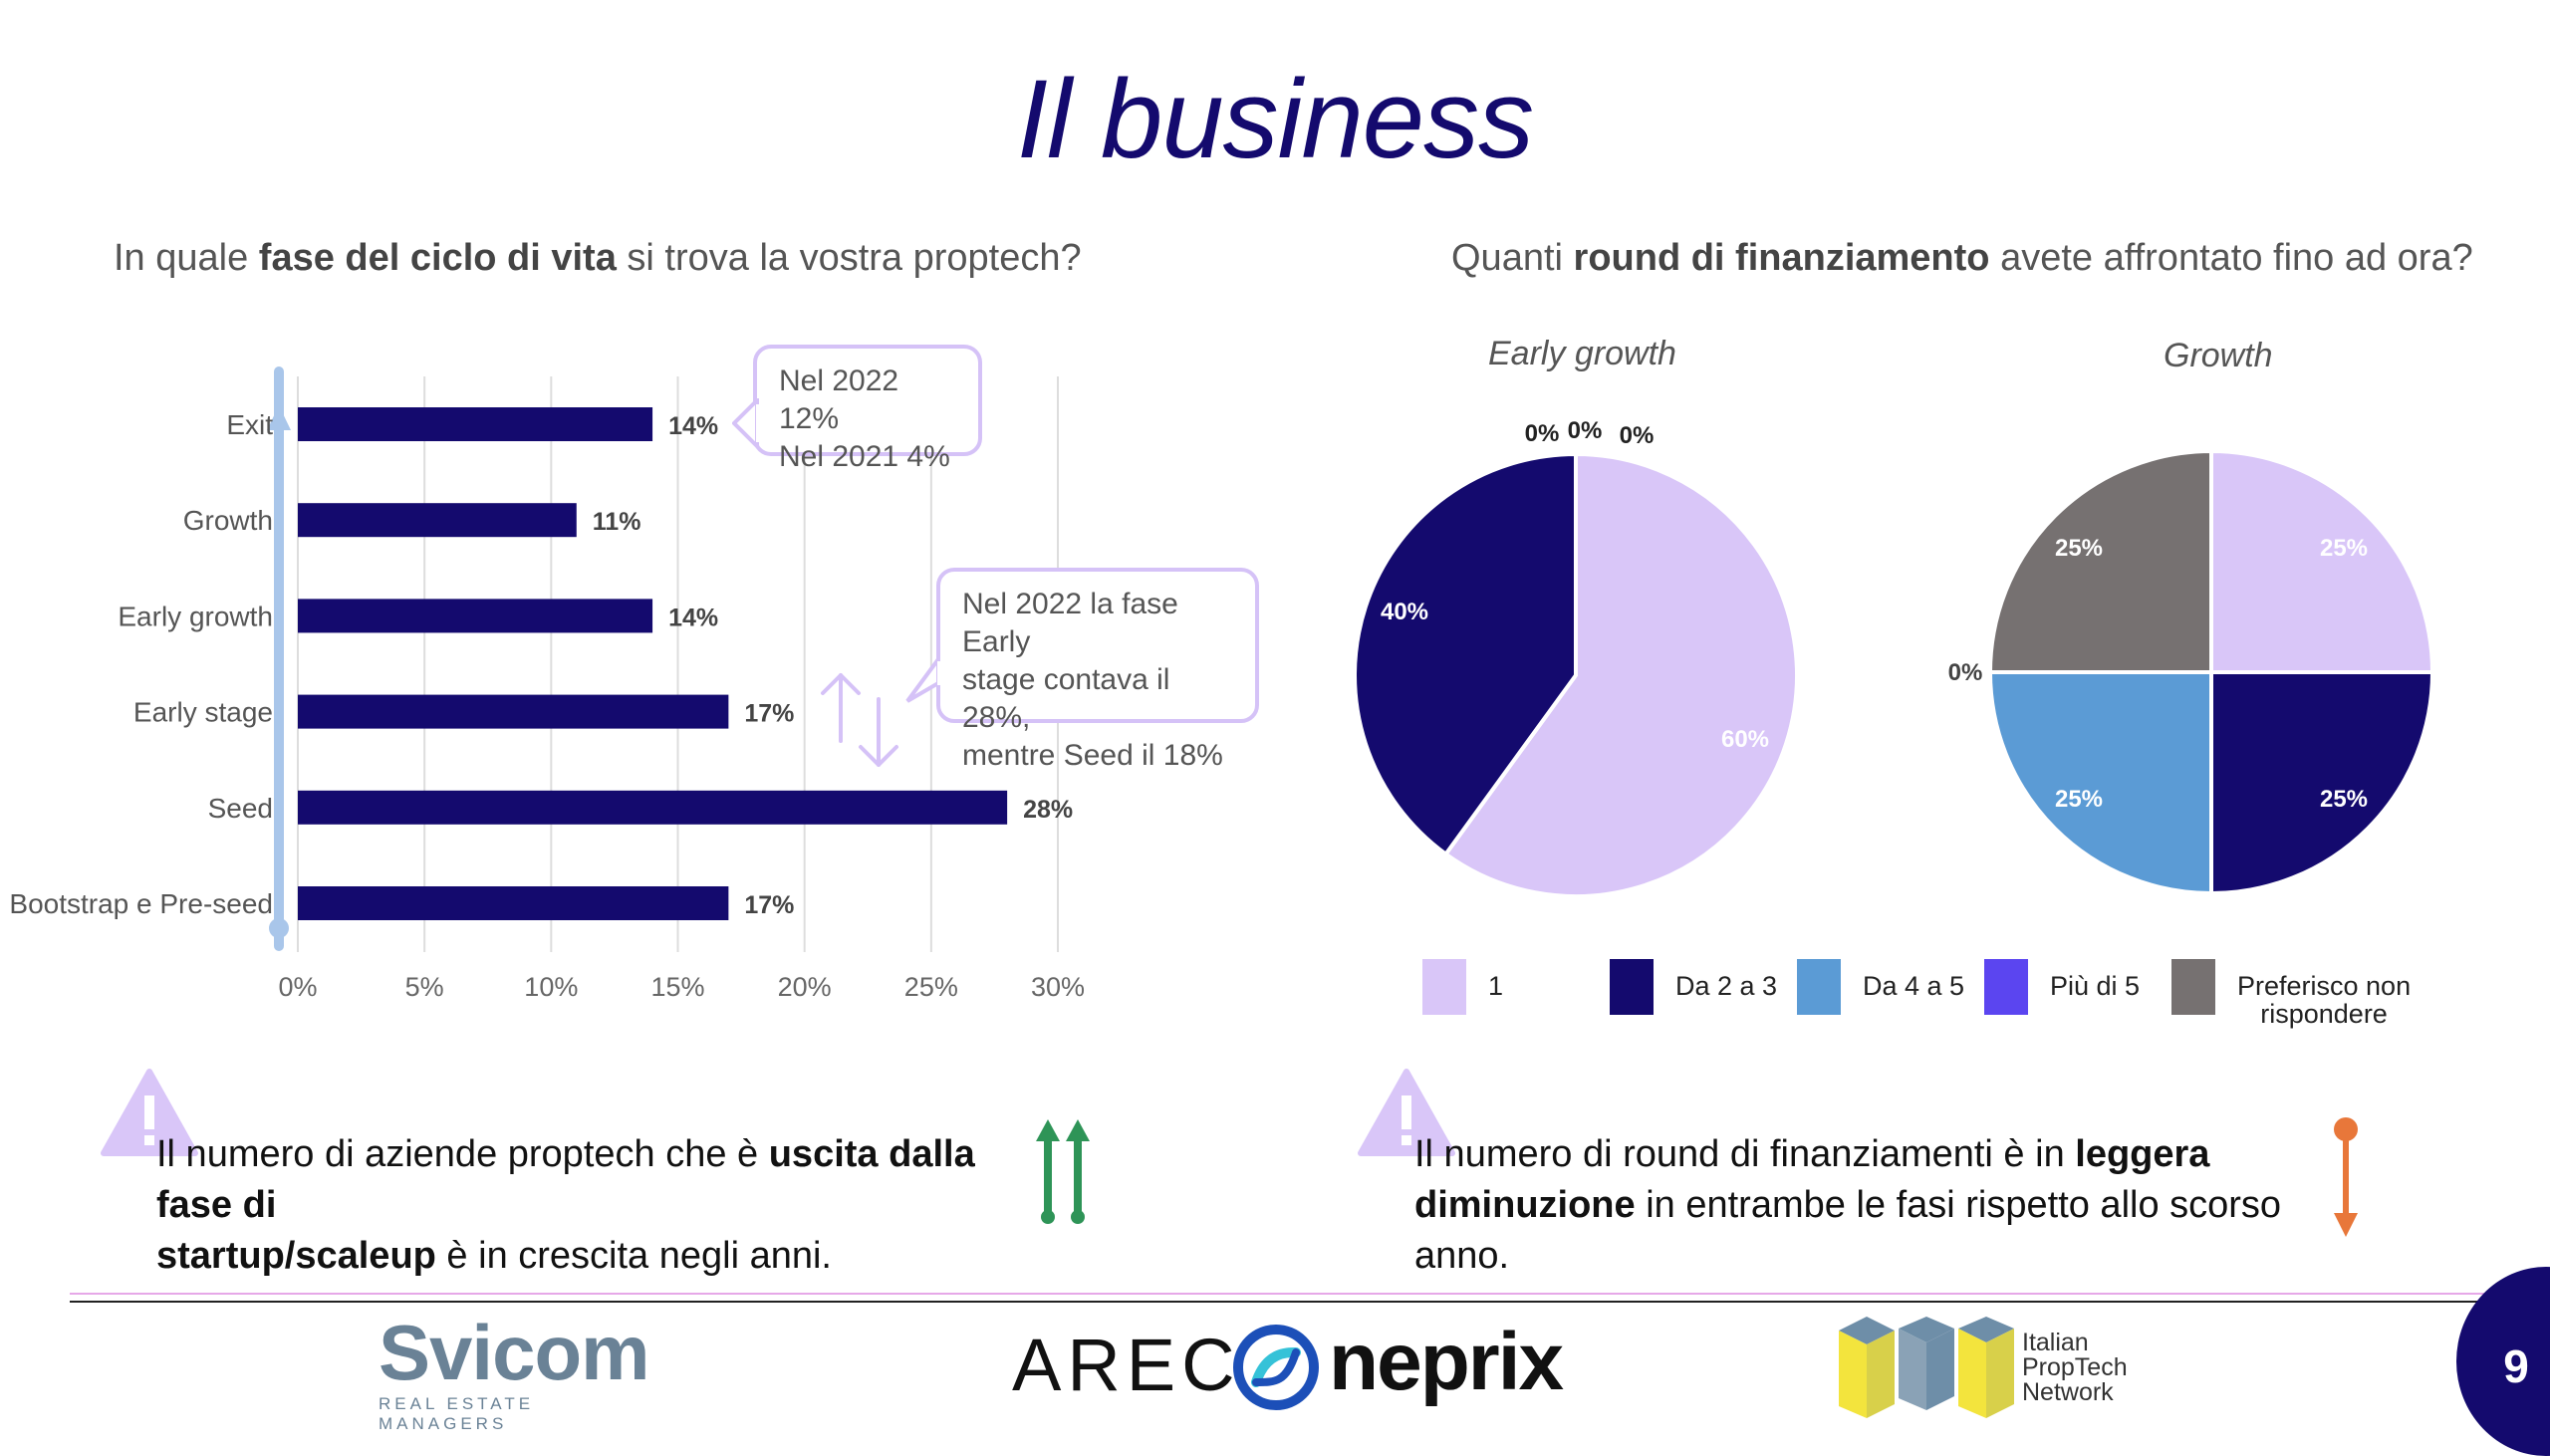 This screenshot has width=2550, height=1456. Describe the element at coordinates (617, 522) in the screenshot. I see `data-label: 11%` at that location.